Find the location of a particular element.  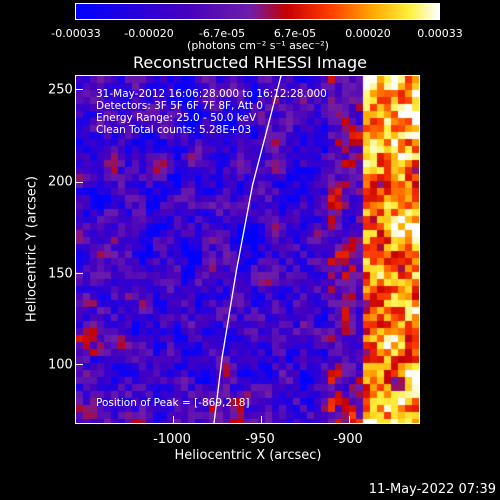

ytick-label: 200 is located at coordinates (60, 182).